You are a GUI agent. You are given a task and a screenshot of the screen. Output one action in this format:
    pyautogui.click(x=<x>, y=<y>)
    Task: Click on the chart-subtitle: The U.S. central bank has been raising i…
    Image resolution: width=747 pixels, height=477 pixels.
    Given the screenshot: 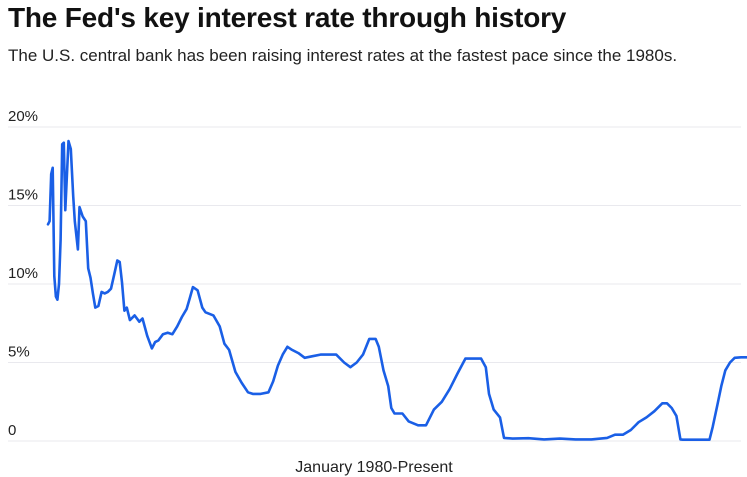 What is the action you would take?
    pyautogui.click(x=343, y=55)
    